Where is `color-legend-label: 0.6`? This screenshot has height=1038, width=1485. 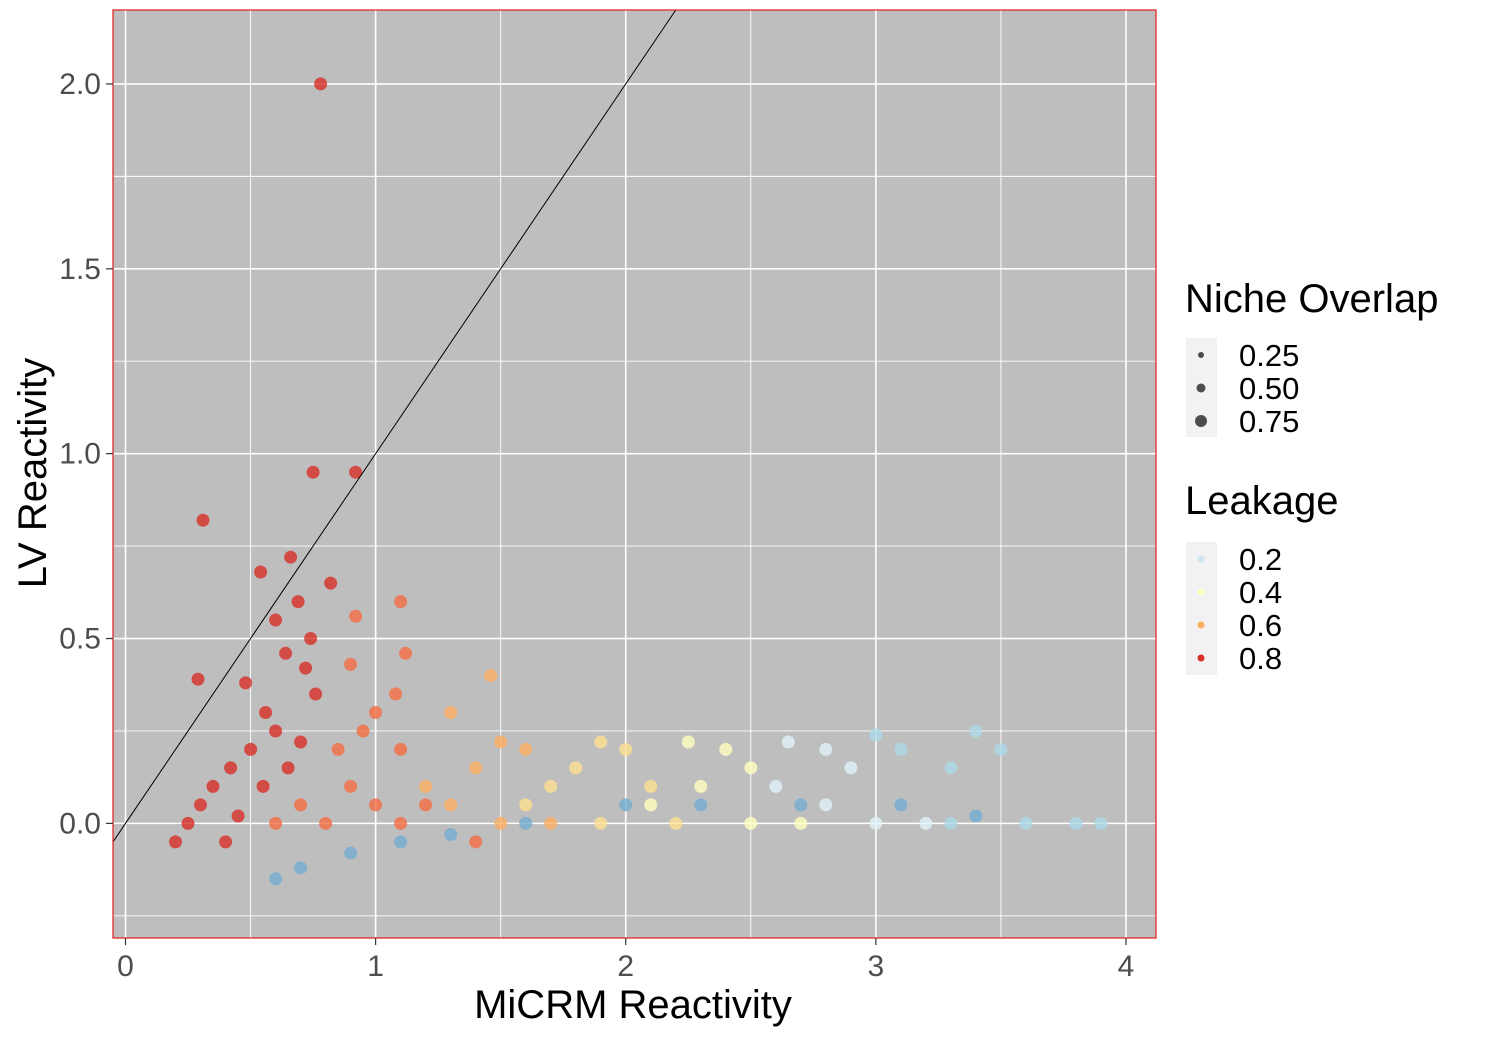
color-legend-label: 0.6 is located at coordinates (1260, 625).